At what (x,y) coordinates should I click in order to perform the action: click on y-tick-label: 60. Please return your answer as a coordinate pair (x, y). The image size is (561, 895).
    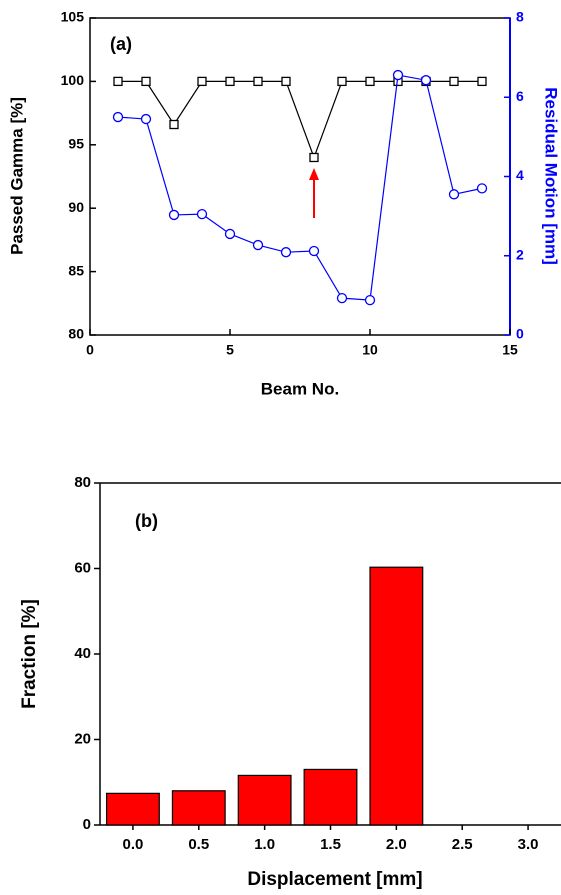
    Looking at the image, I should click on (82, 567).